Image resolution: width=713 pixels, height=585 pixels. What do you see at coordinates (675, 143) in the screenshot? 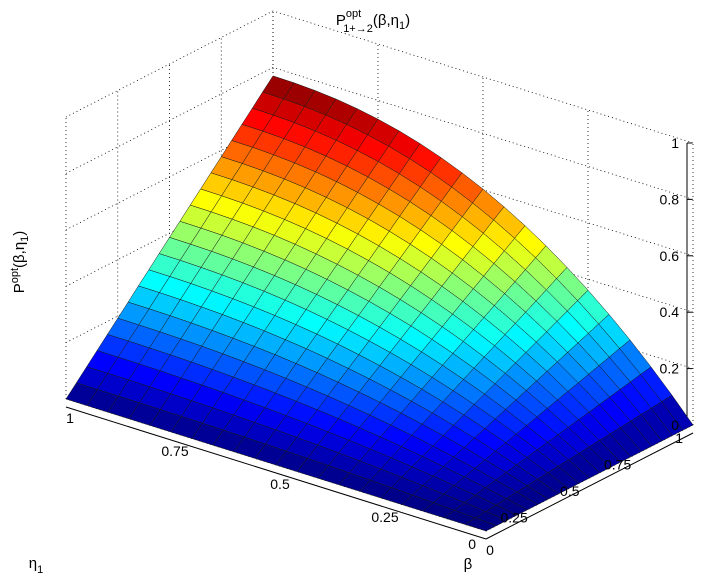
I see `z-tick-label: 1` at bounding box center [675, 143].